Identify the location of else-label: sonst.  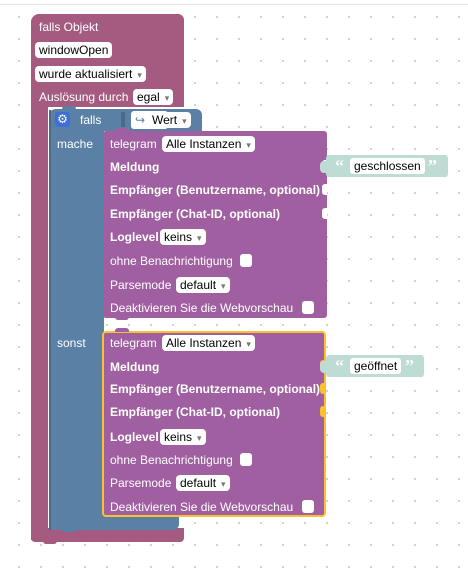
(71, 343).